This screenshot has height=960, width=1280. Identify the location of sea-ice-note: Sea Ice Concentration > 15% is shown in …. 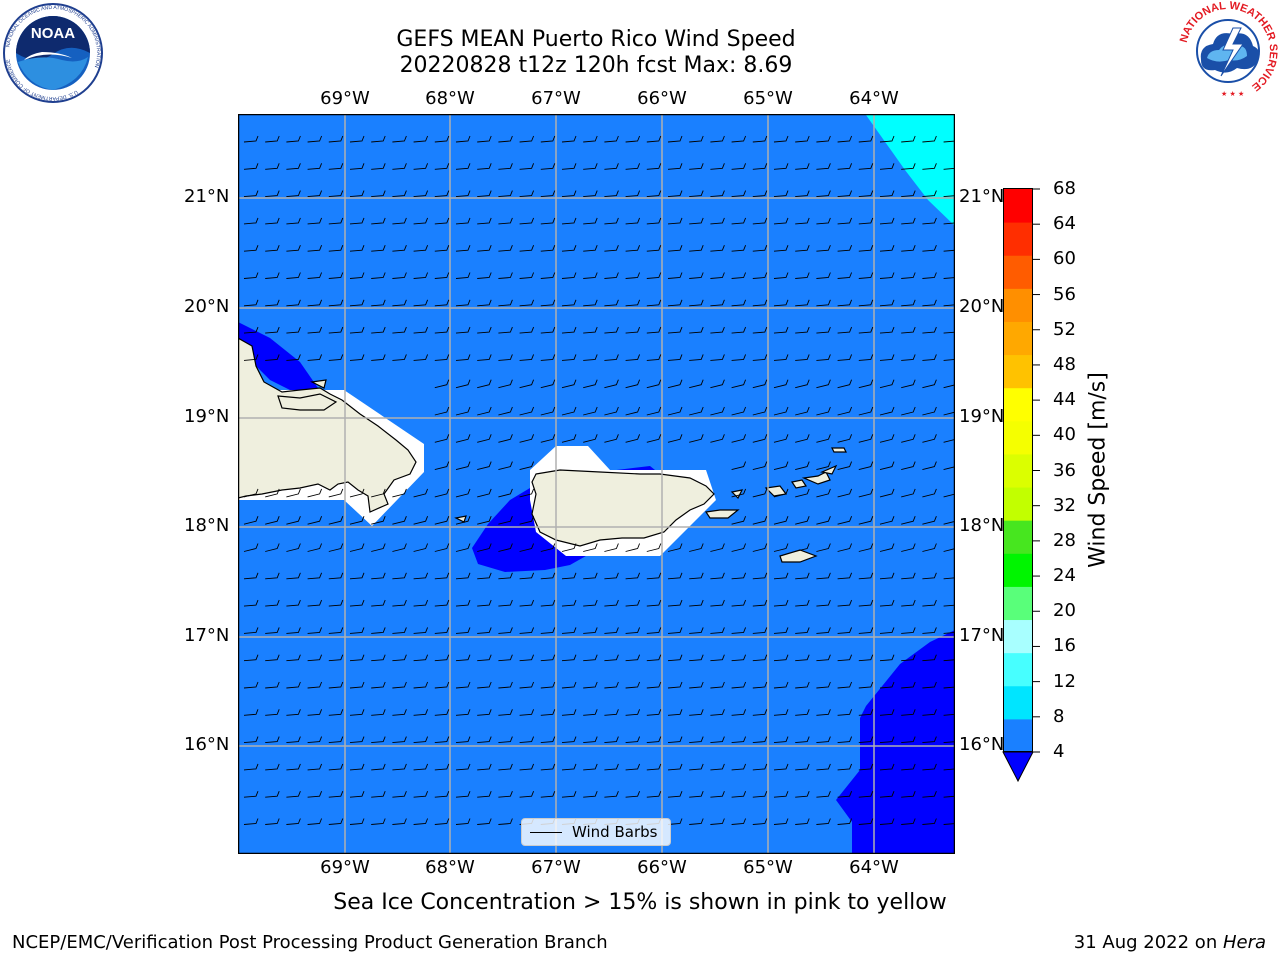
(640, 902).